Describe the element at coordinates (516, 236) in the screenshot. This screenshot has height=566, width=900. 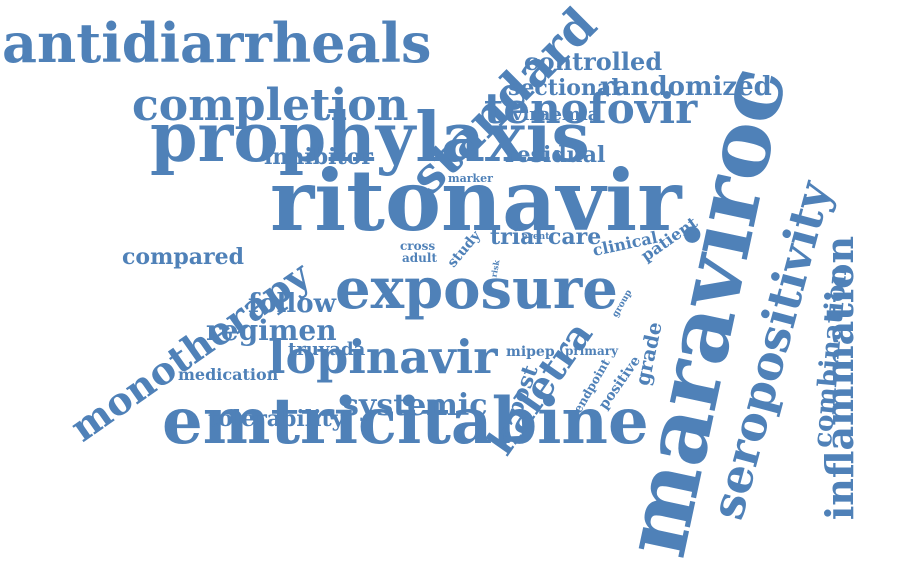
I see `word-trial: trial` at that location.